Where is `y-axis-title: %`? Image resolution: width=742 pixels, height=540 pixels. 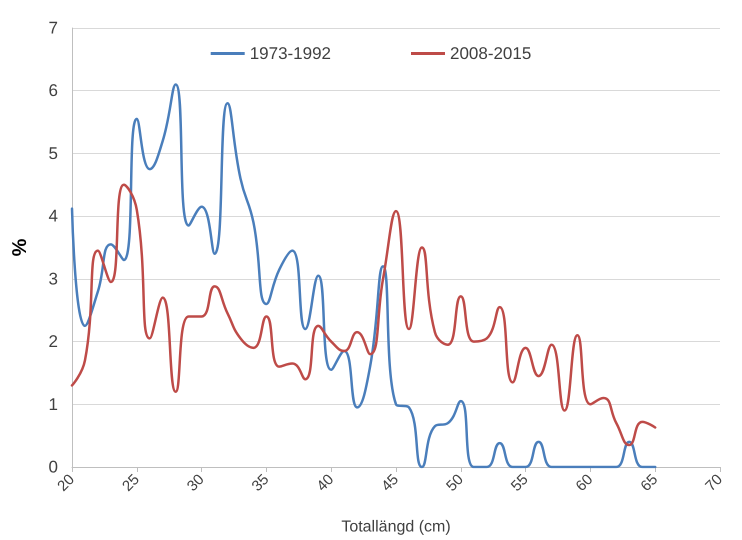
y-axis-title: % is located at coordinates (20, 247).